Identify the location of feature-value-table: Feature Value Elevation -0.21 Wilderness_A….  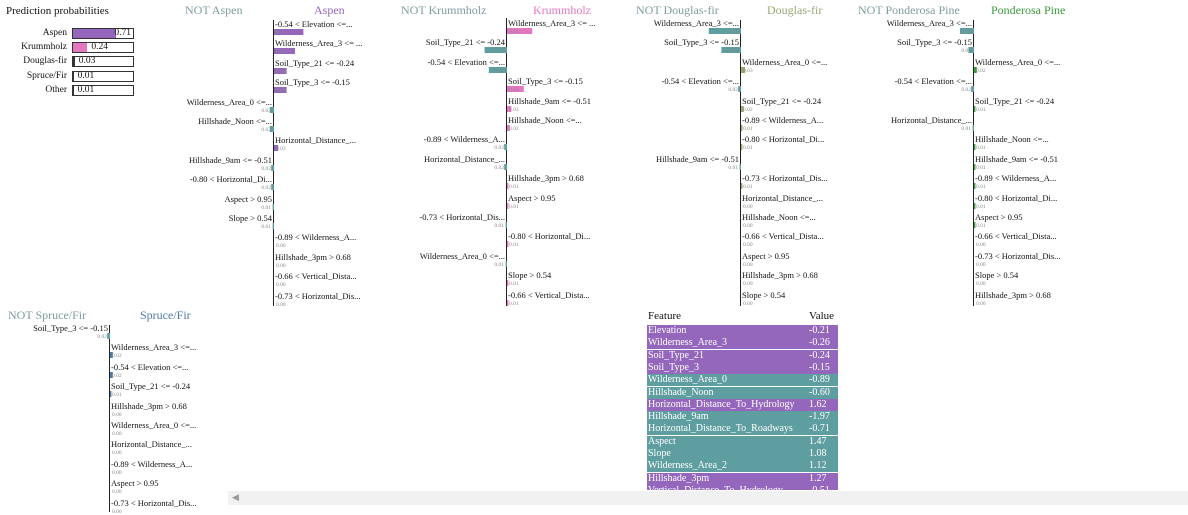
(747, 400).